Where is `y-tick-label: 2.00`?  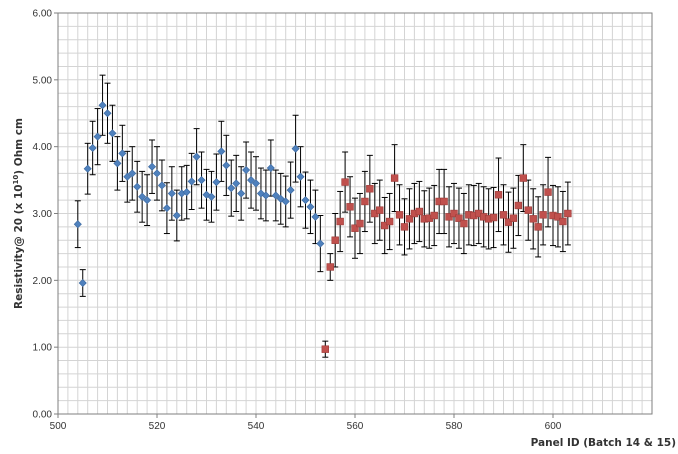 y-tick-label: 2.00 is located at coordinates (43, 281).